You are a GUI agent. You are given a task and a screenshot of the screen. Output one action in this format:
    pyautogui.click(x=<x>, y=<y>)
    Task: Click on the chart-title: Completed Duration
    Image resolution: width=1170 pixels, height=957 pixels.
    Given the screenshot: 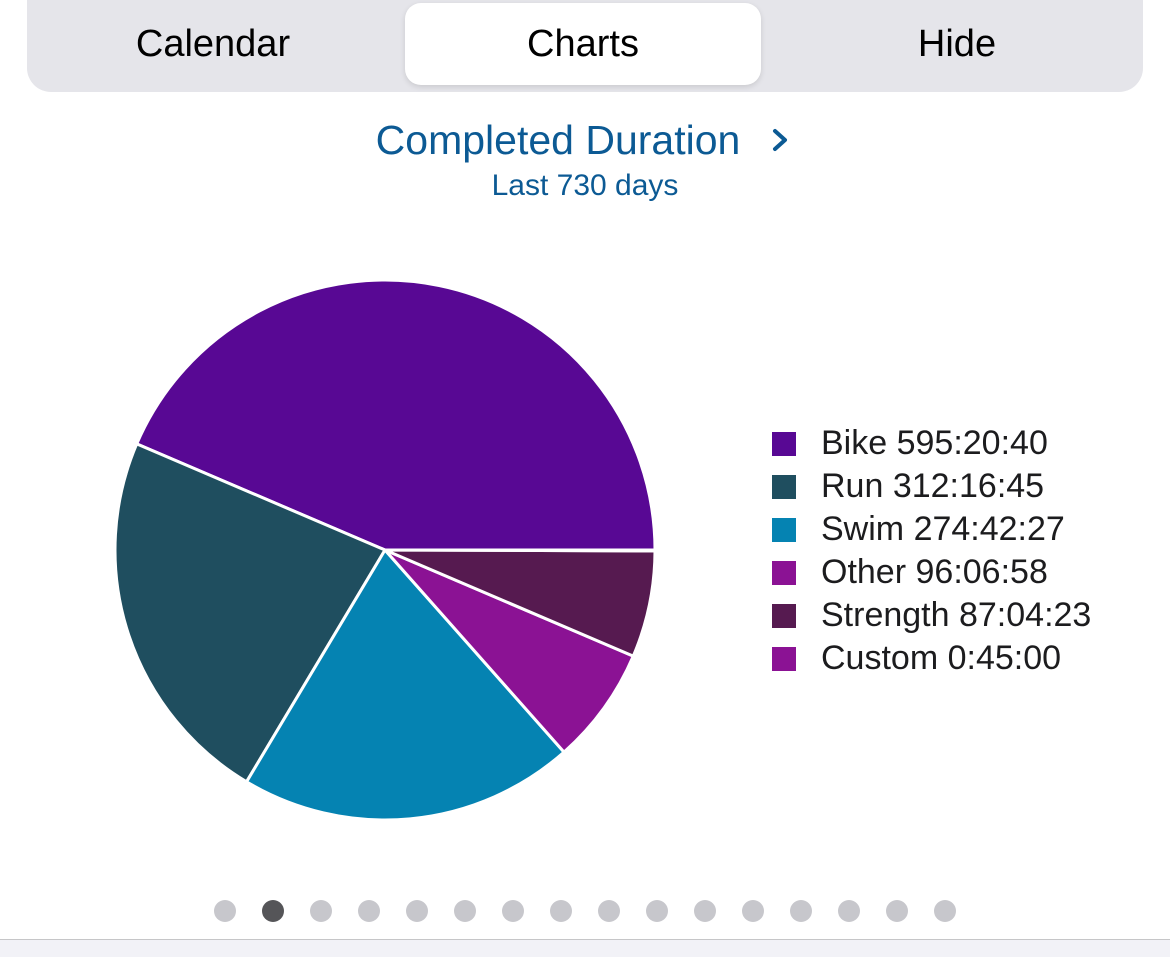 What is the action you would take?
    pyautogui.click(x=558, y=140)
    